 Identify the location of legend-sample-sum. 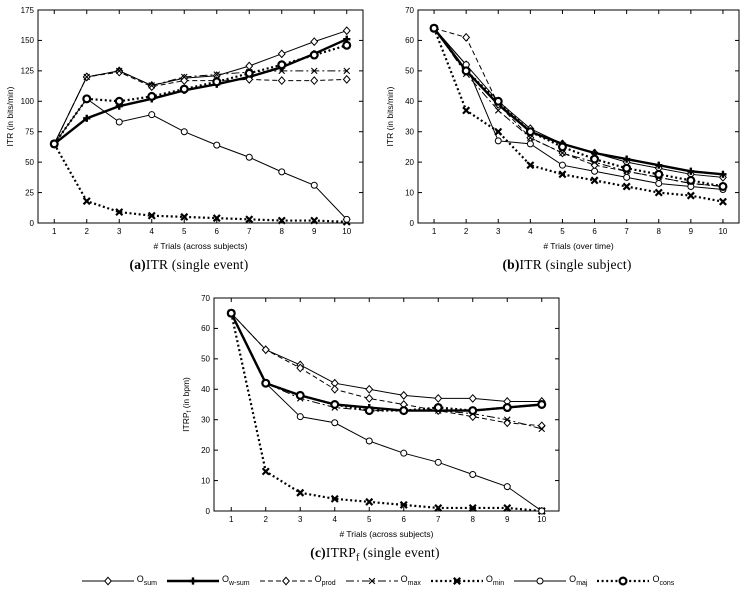
(107, 581).